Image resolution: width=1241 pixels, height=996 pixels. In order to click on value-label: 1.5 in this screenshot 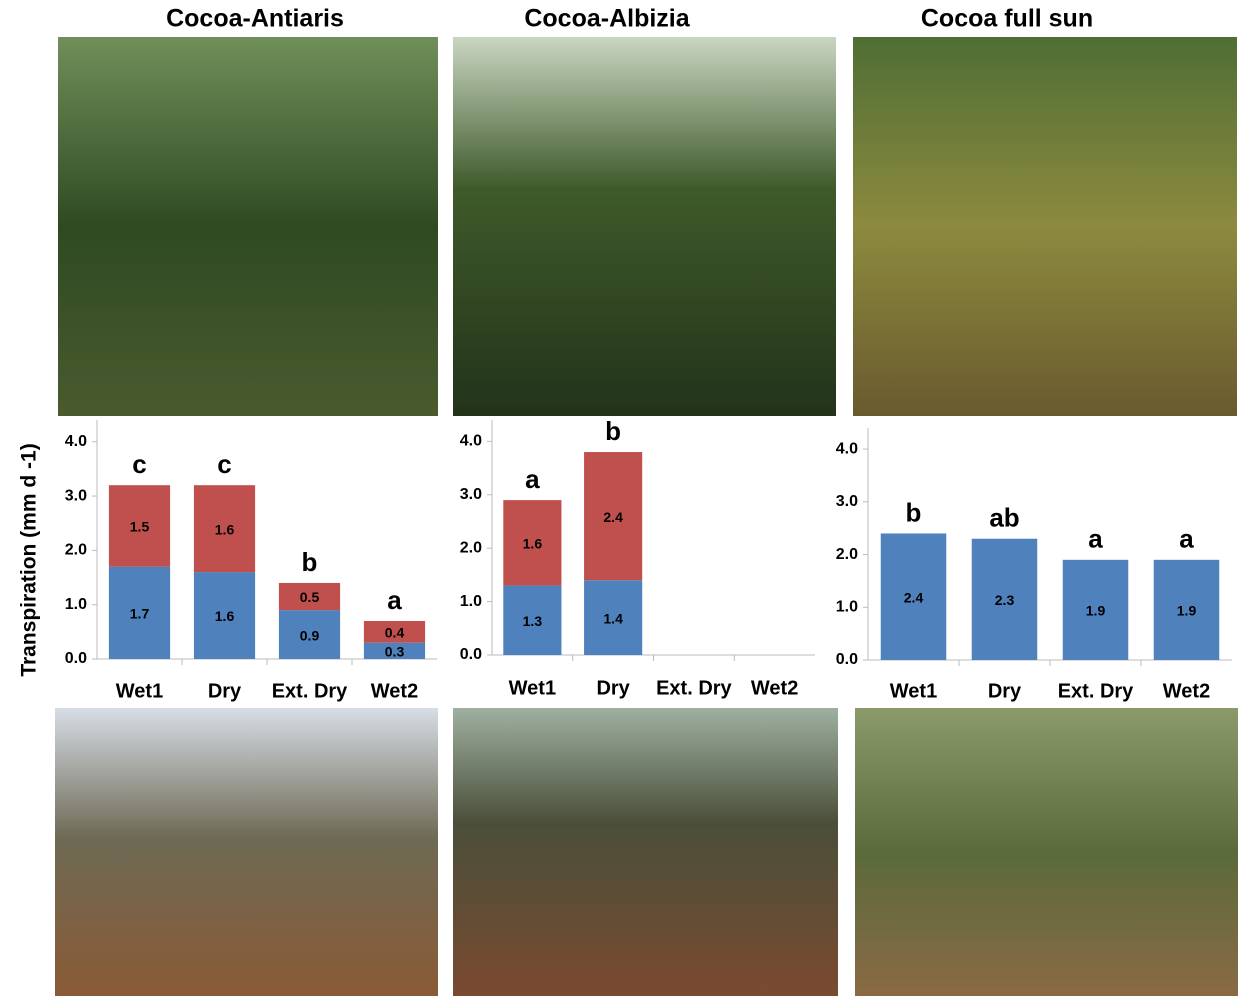, I will do `click(140, 527)`.